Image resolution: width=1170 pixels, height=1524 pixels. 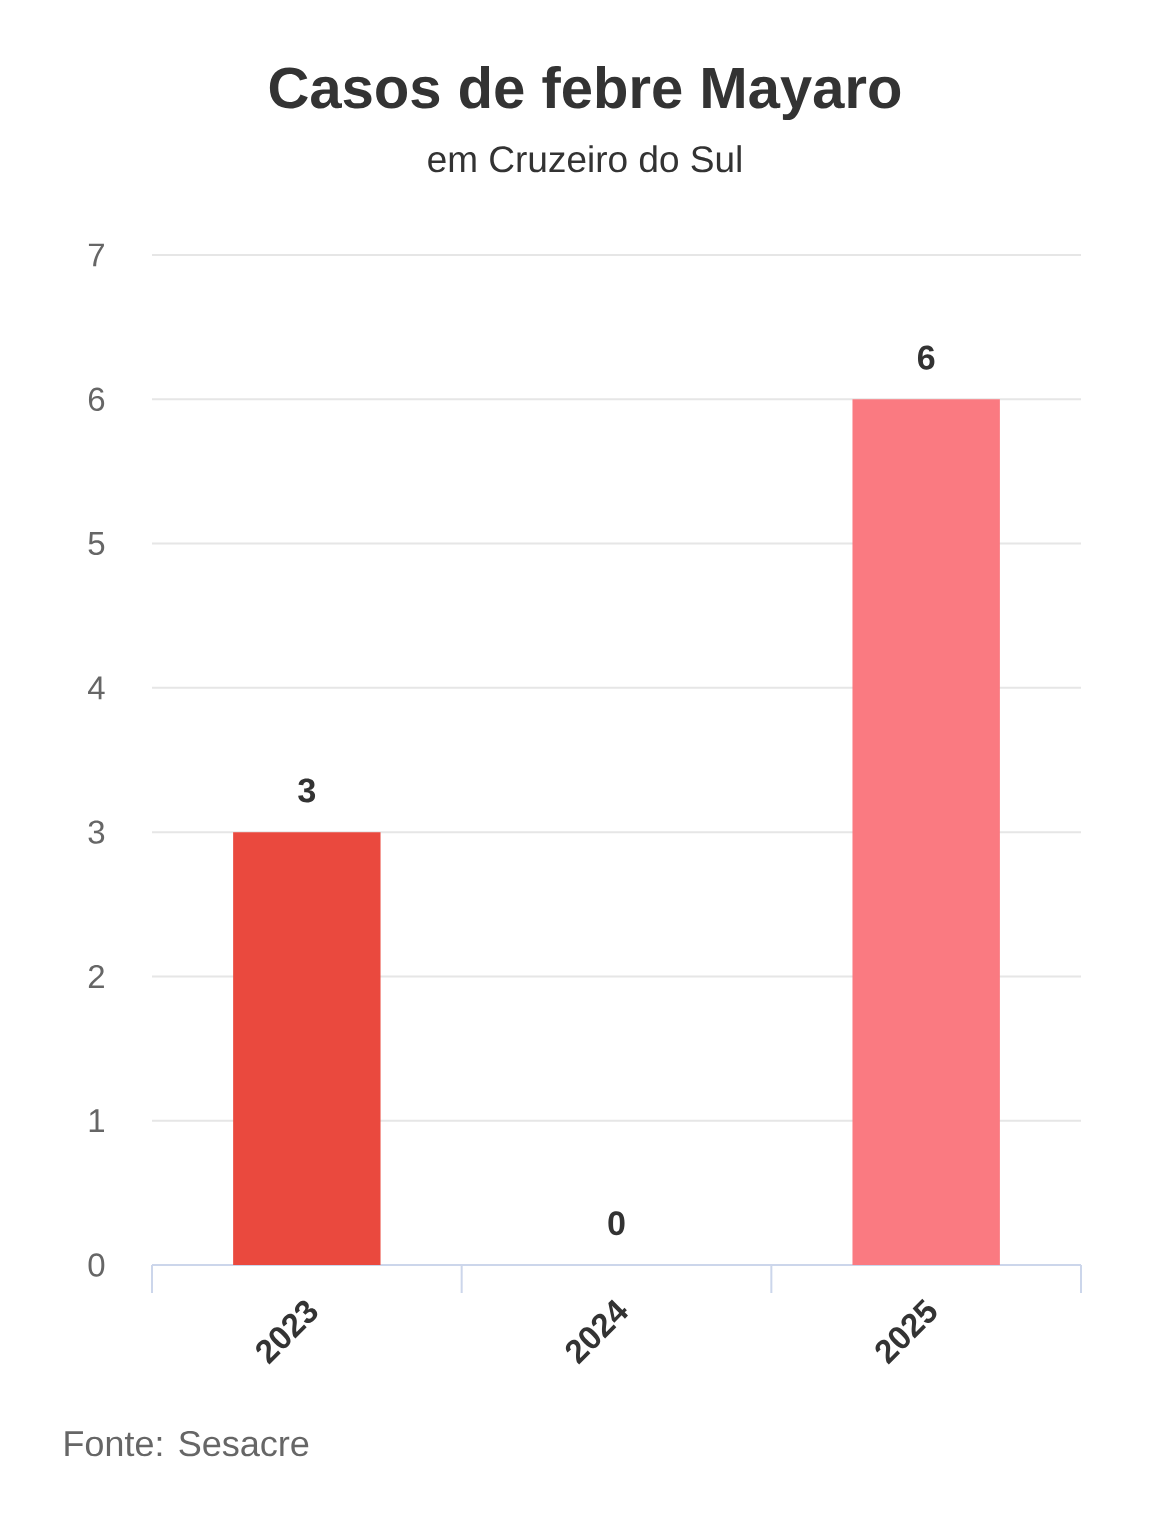 I want to click on chart-title: Casos de febre Mayaro, so click(x=585, y=93).